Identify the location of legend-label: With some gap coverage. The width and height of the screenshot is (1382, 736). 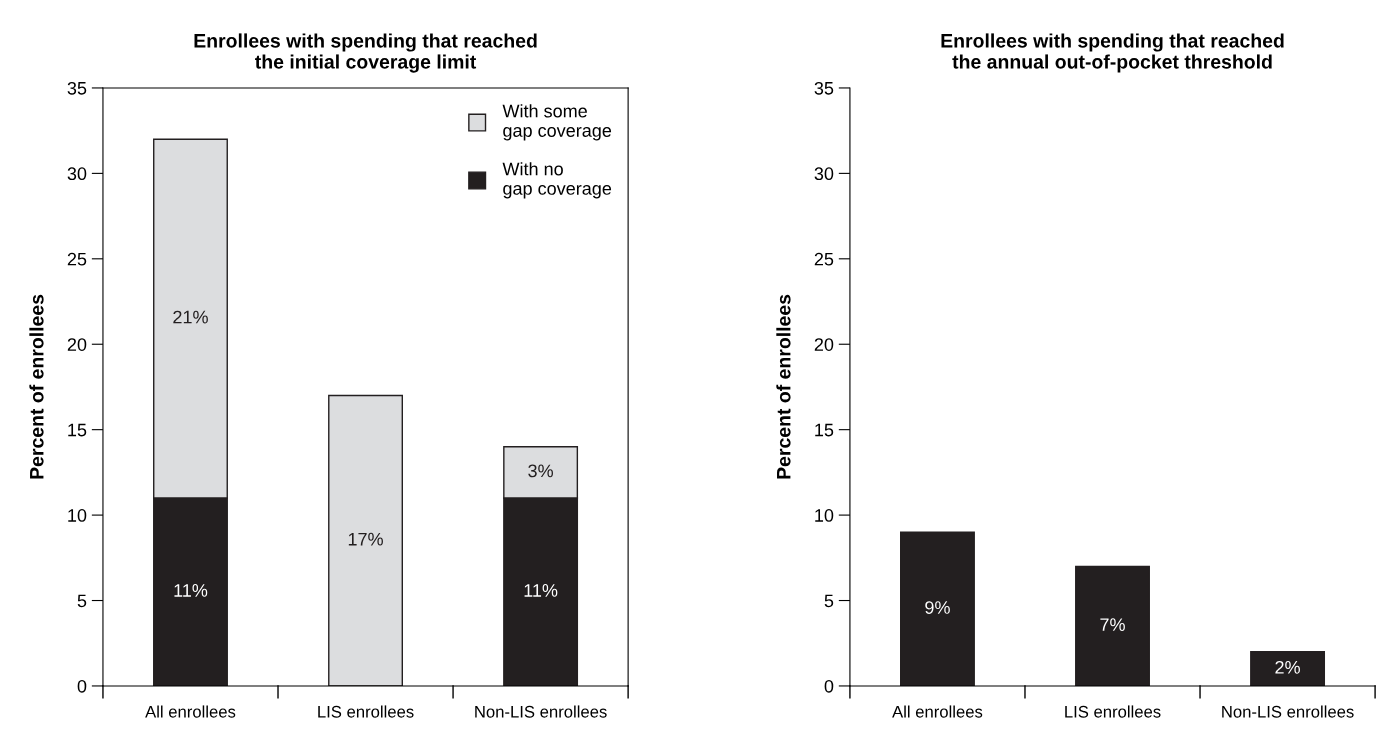
(557, 122).